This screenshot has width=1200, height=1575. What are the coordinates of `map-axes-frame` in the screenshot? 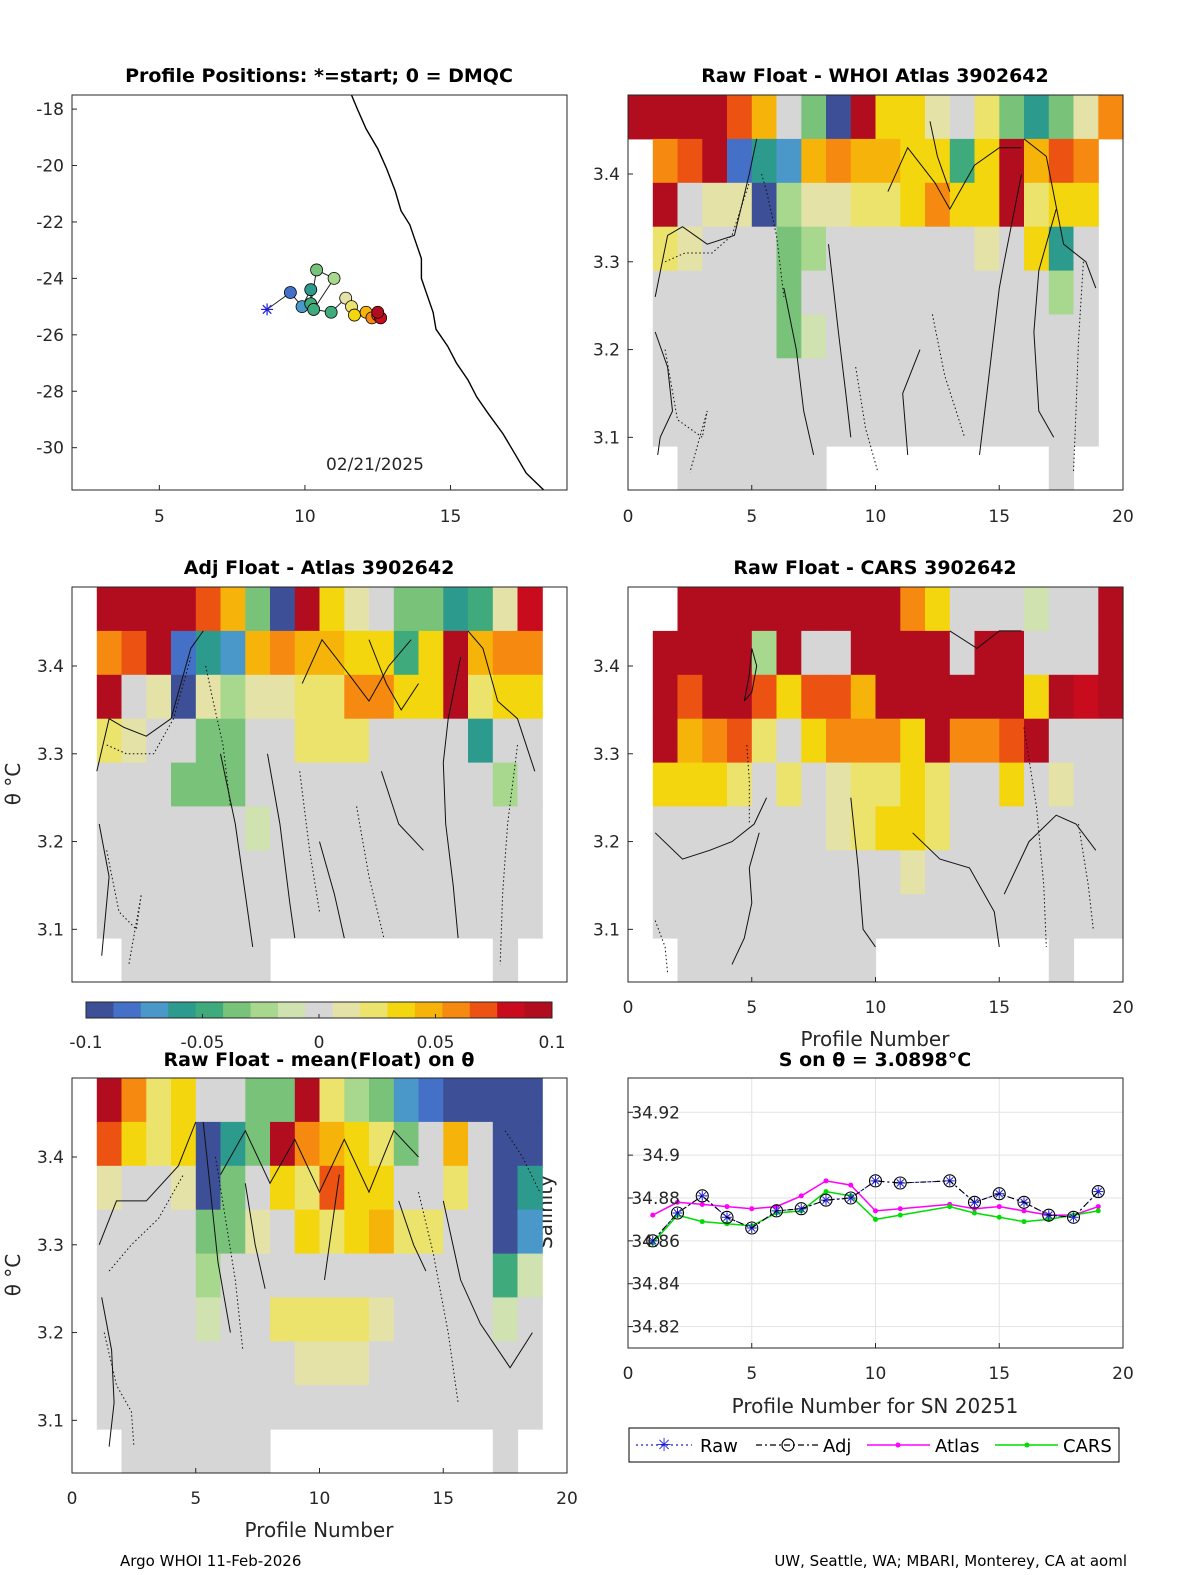 It's located at (319, 292).